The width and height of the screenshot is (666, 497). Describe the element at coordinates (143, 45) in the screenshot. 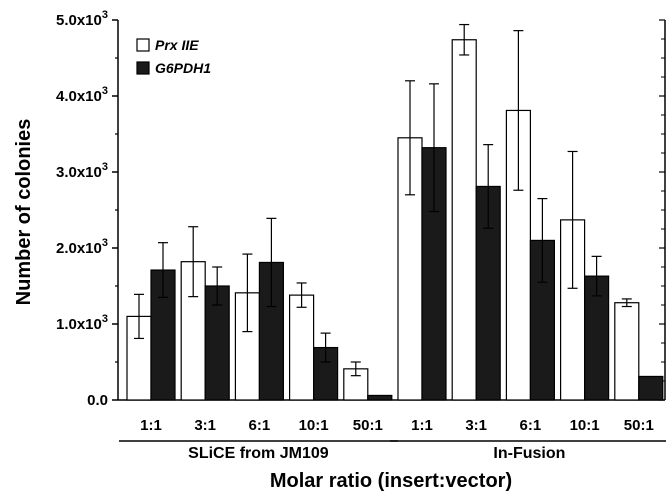

I see `legend-swatch-prx-iie` at that location.